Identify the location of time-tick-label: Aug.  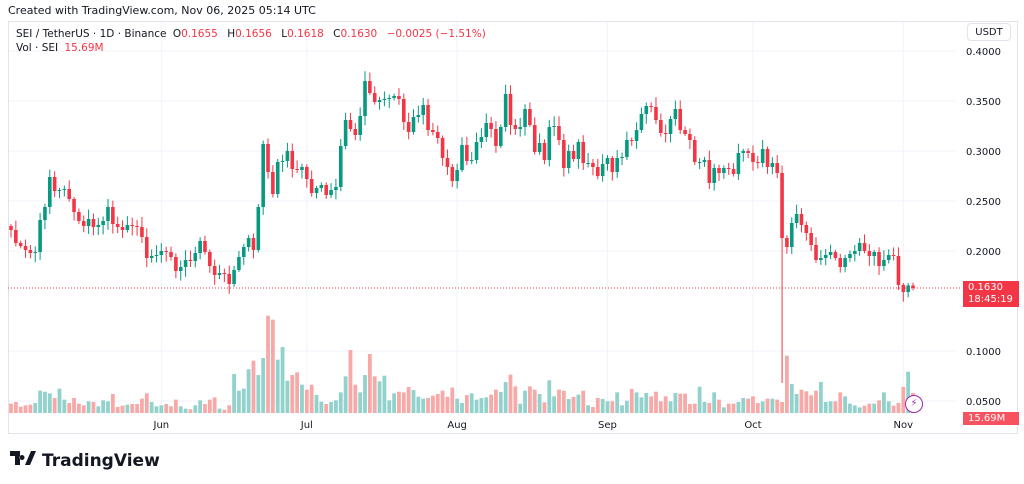
(457, 425).